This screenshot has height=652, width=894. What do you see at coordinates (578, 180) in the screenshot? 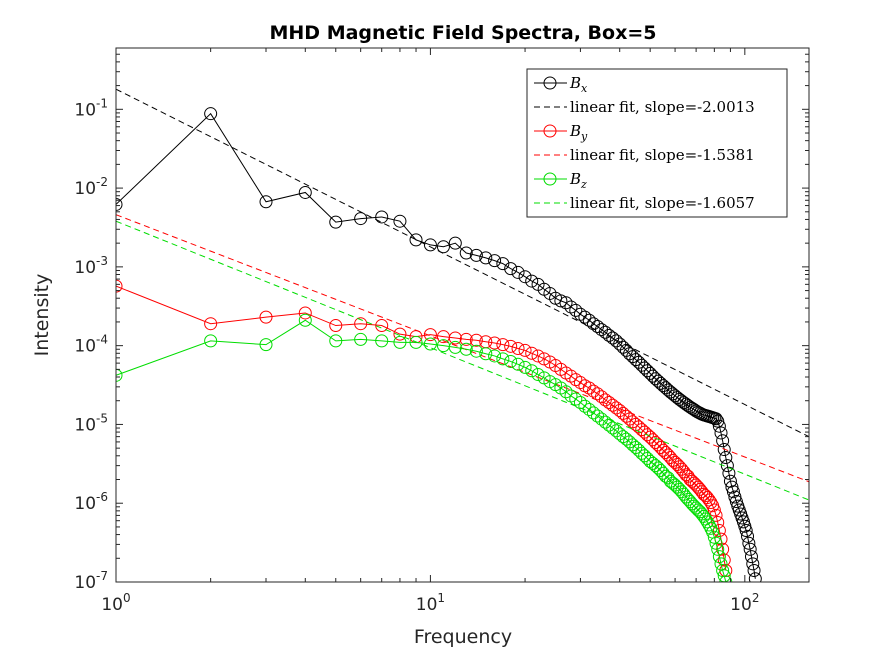
I see `legend-label: Bz` at bounding box center [578, 180].